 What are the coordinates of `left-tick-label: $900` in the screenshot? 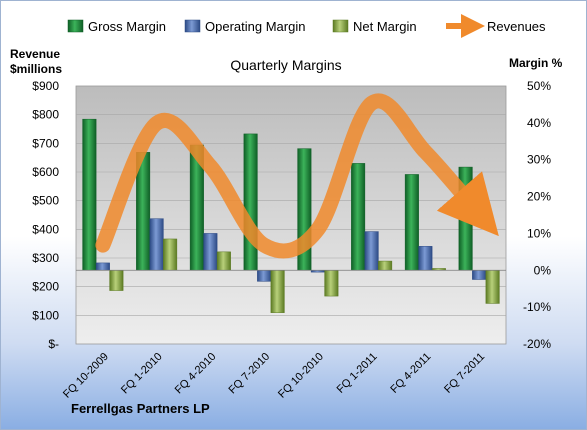 It's located at (45, 86).